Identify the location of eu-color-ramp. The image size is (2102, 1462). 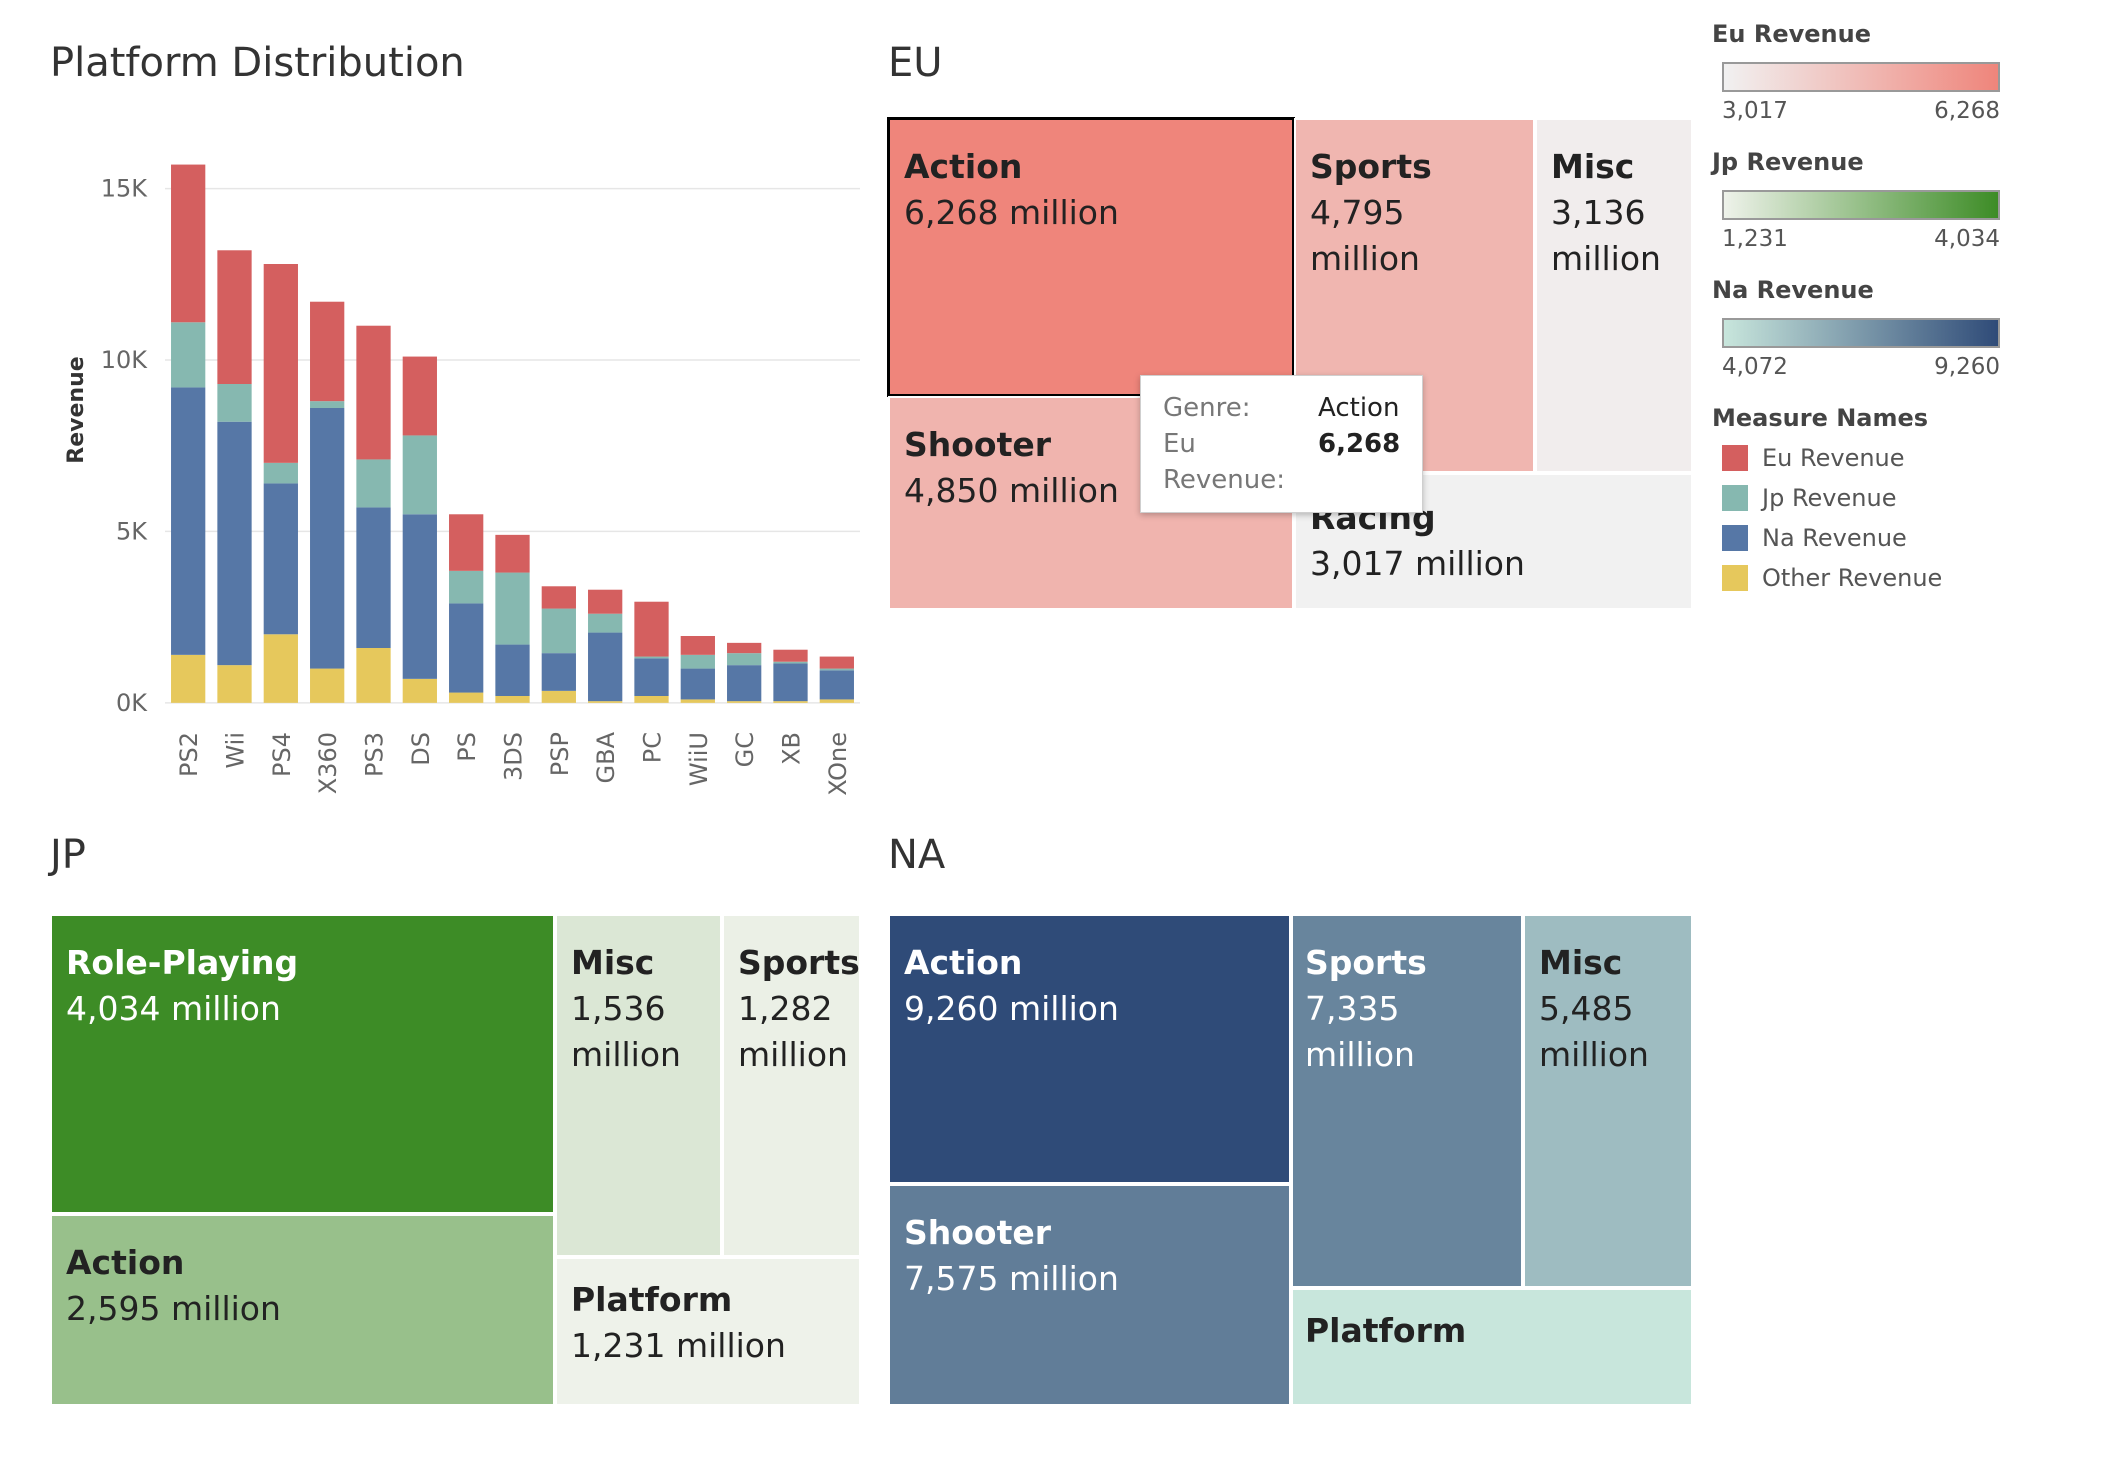
(1861, 77).